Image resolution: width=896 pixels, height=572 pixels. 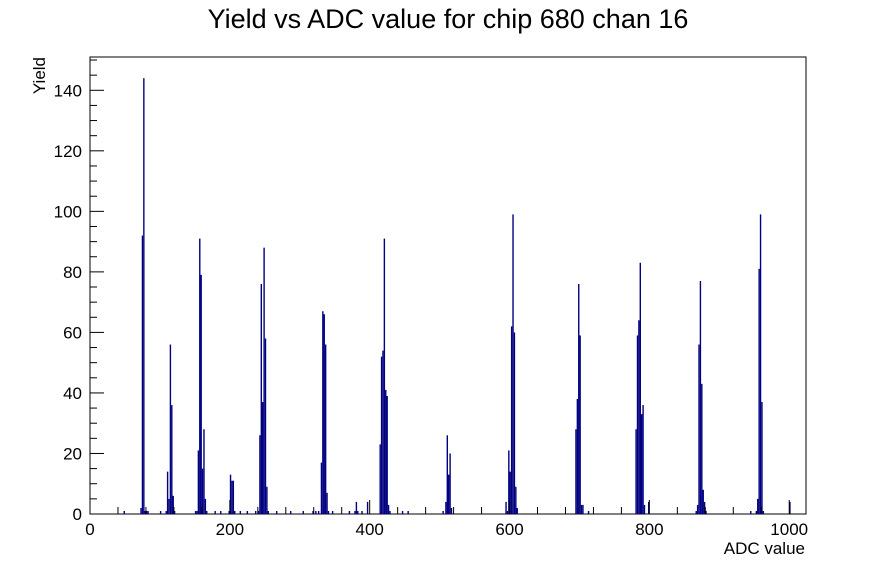 I want to click on y-axis-title: Yield, so click(x=39, y=75).